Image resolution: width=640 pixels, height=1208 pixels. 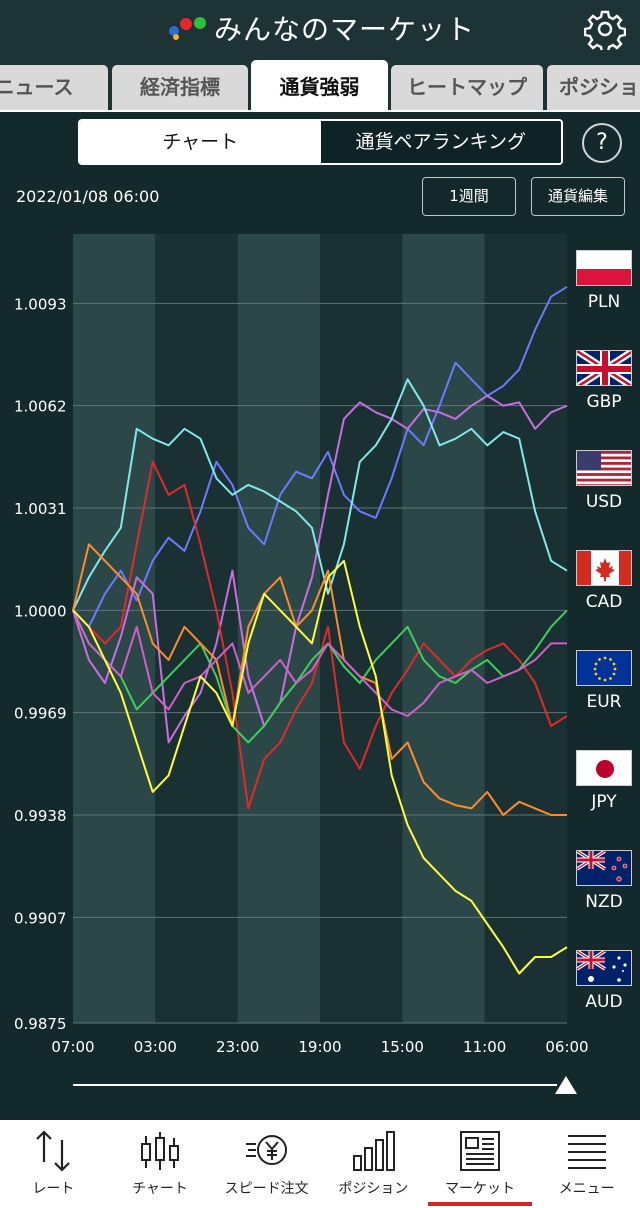 I want to click on edit-currencies-button: 通貨編集, so click(x=578, y=196).